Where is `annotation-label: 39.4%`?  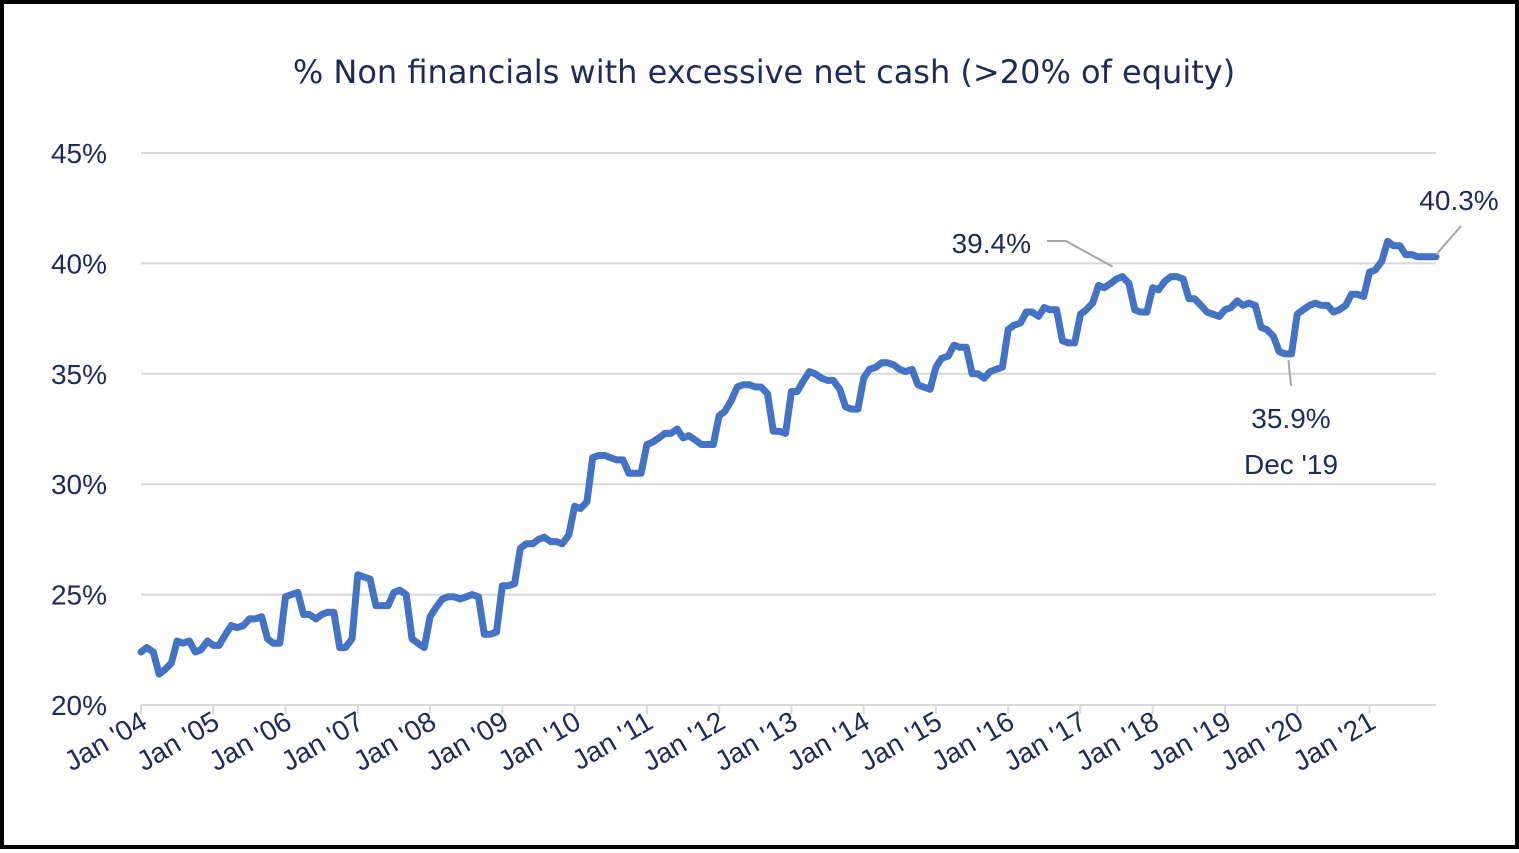 annotation-label: 39.4% is located at coordinates (991, 243).